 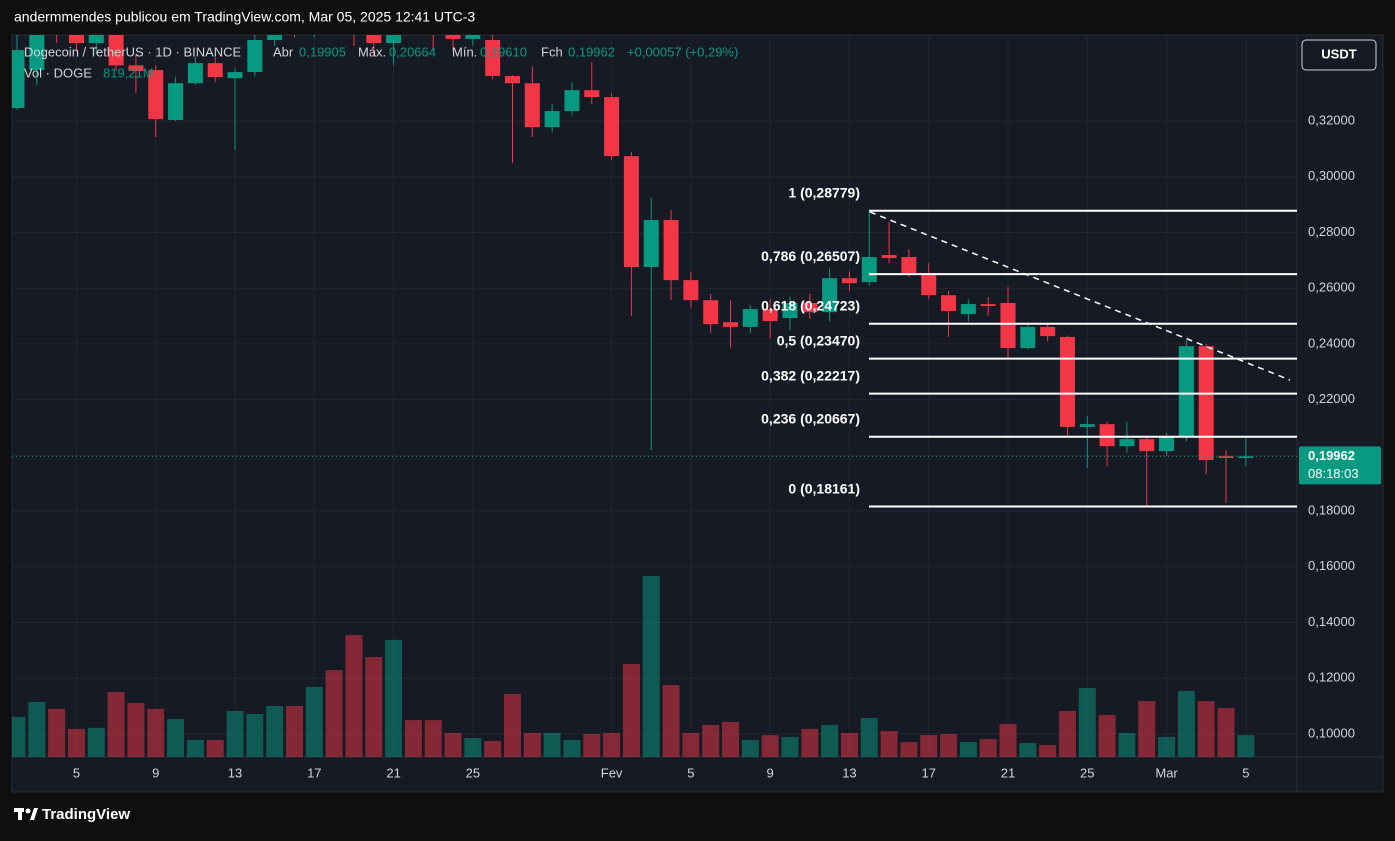 What do you see at coordinates (552, 51) in the screenshot?
I see `legend-label: Fch` at bounding box center [552, 51].